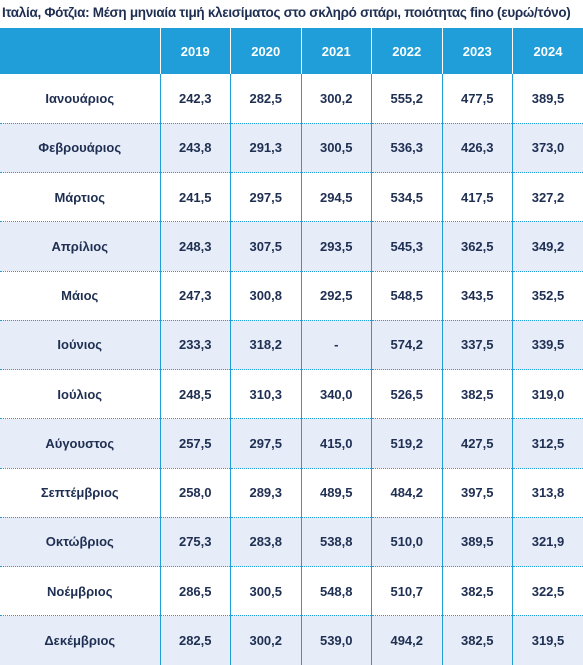 The height and width of the screenshot is (665, 583). What do you see at coordinates (407, 443) in the screenshot?
I see `price-cell: 519,2` at bounding box center [407, 443].